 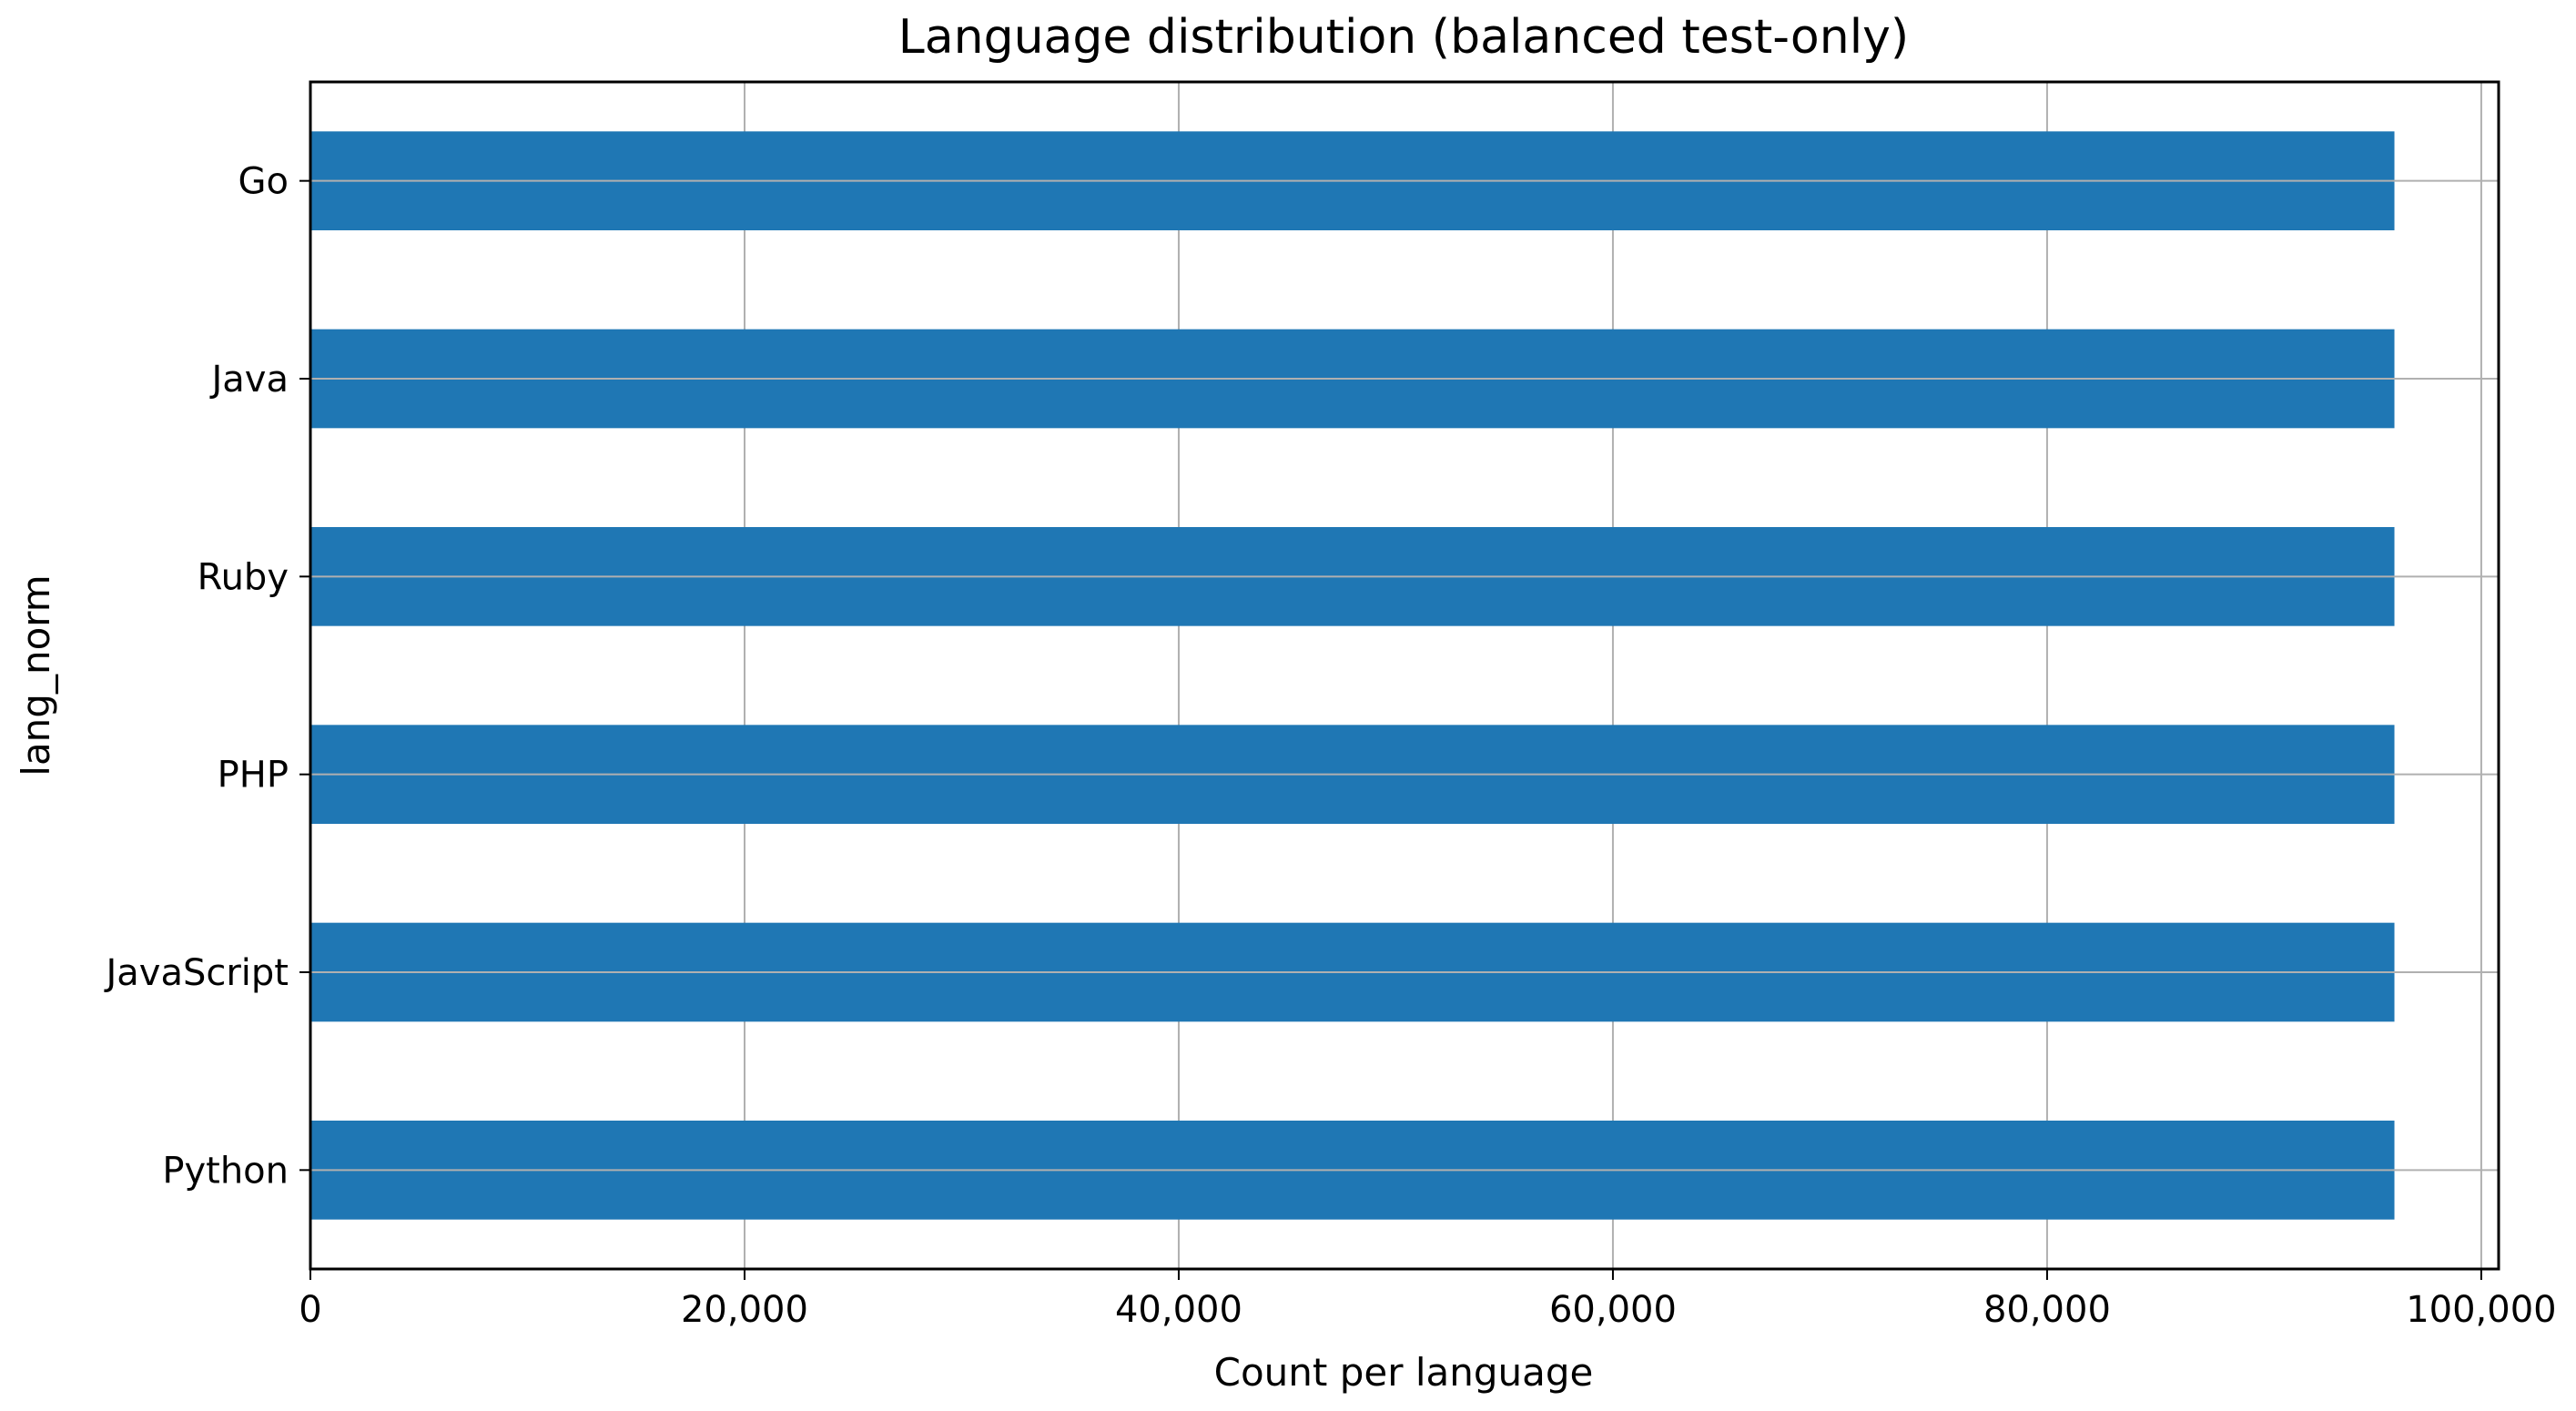 I want to click on x-tick-label: 20,000, so click(x=744, y=1310).